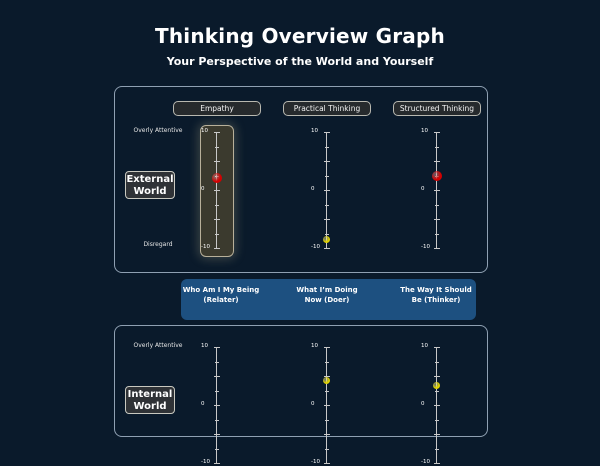  Describe the element at coordinates (300, 36) in the screenshot. I see `page-title: Thinking Overview Graph` at that location.